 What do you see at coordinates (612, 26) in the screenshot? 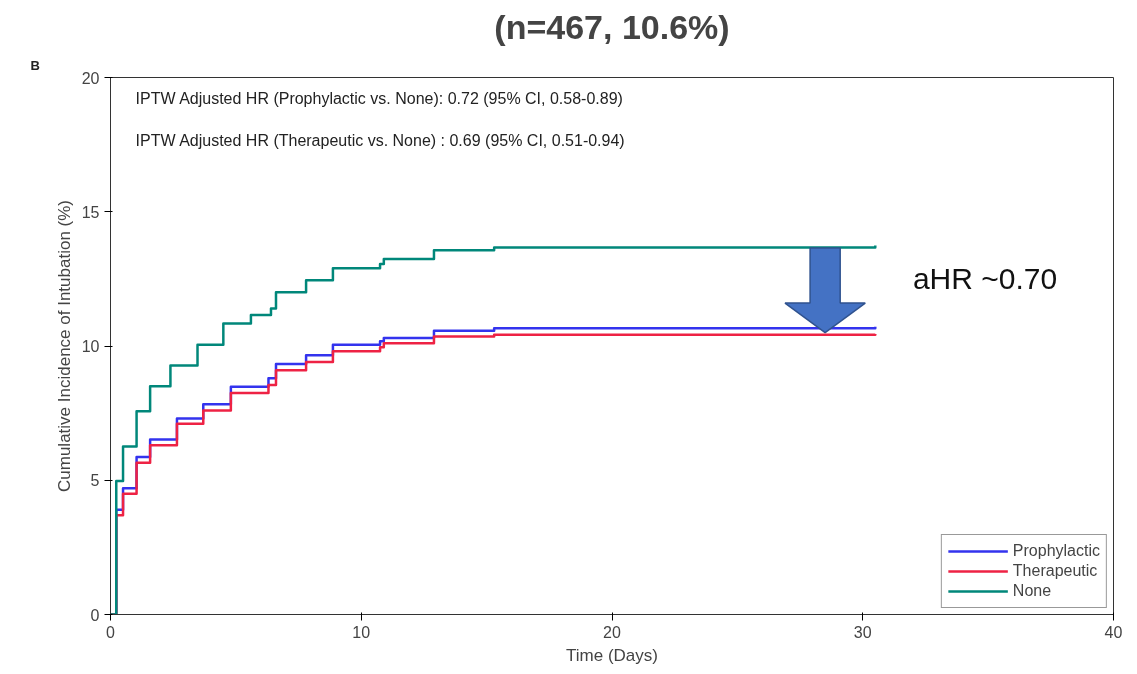
I see `chart-title: (n=467, 10.6%)` at bounding box center [612, 26].